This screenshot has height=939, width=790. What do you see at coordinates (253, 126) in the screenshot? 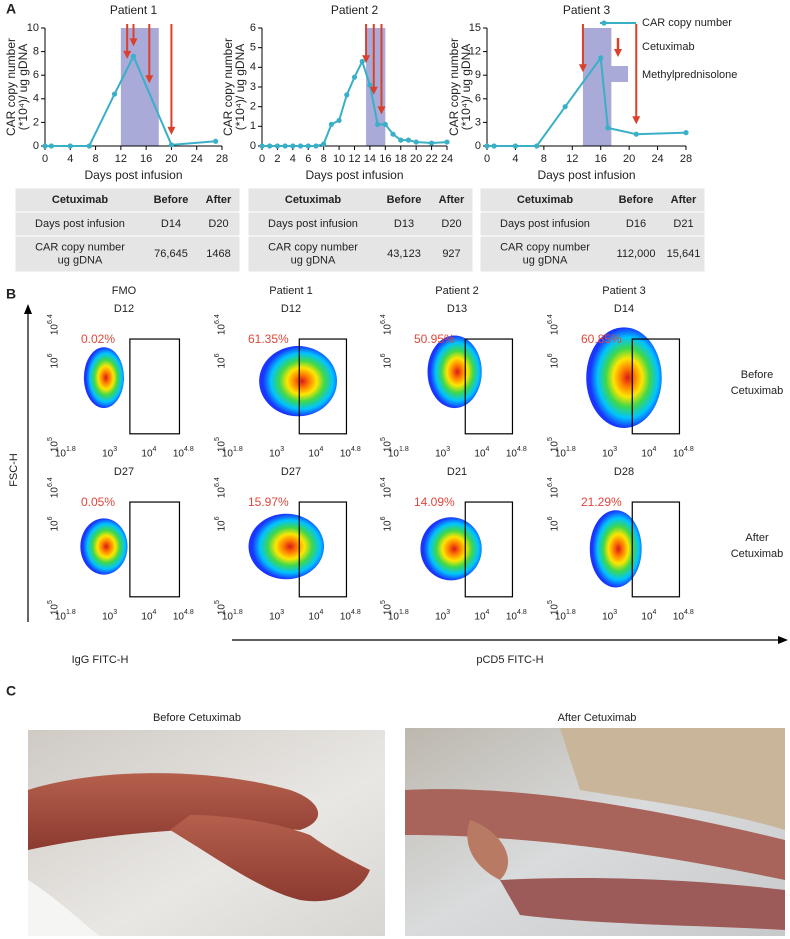
I see `y-tick-label: 1` at bounding box center [253, 126].